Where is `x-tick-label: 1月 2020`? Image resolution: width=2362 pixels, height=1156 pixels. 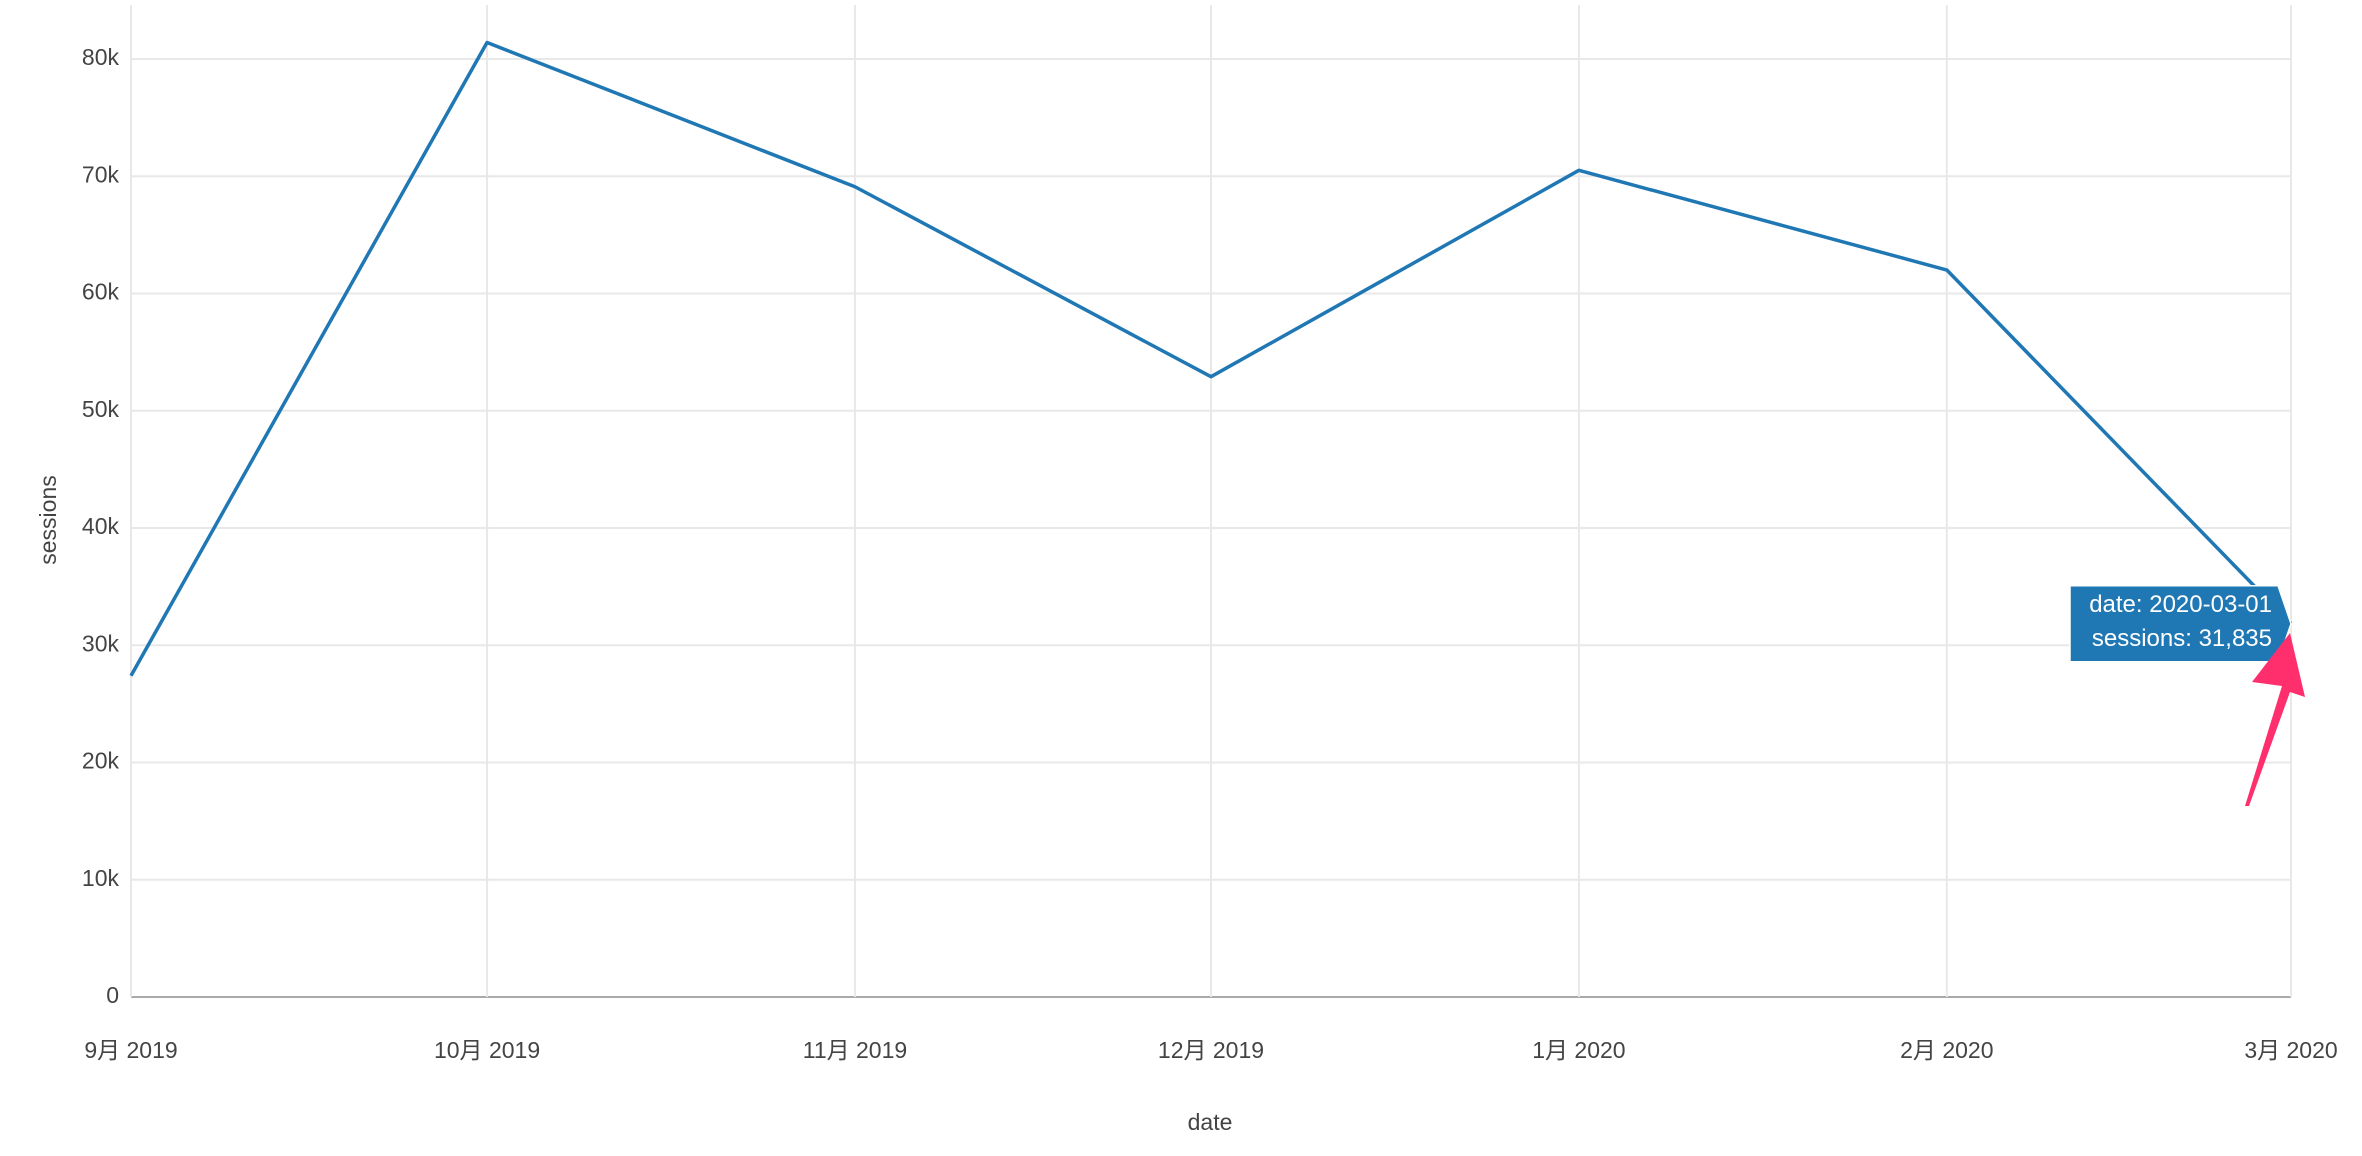 x-tick-label: 1月 2020 is located at coordinates (1578, 1050).